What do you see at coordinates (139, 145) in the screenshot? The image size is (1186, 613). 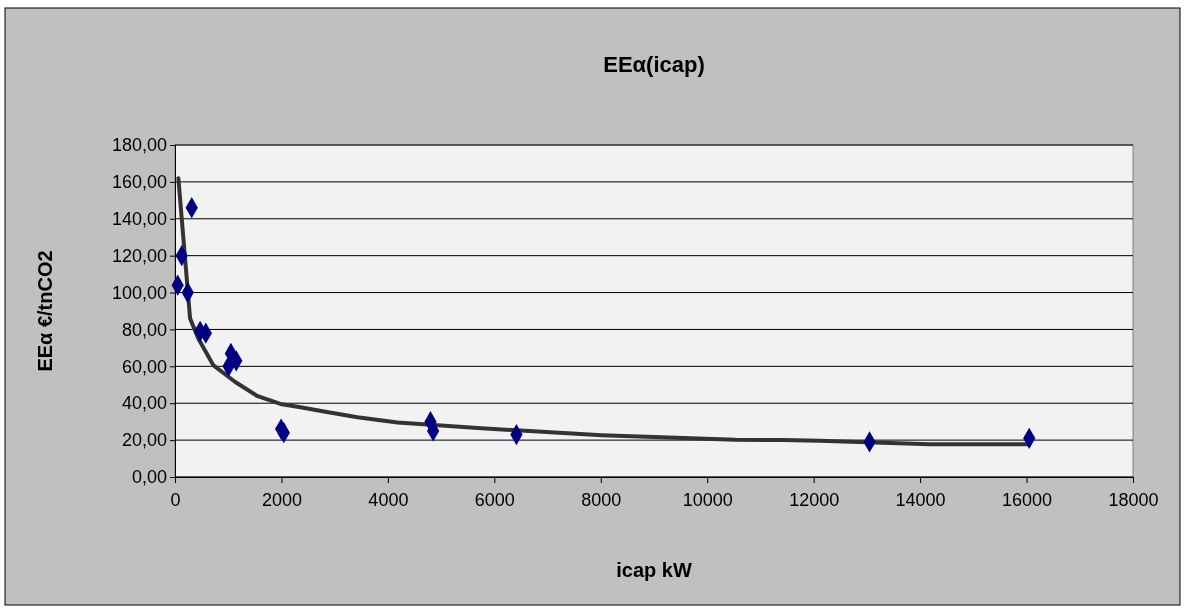 I see `y-tick-label: 180,00` at bounding box center [139, 145].